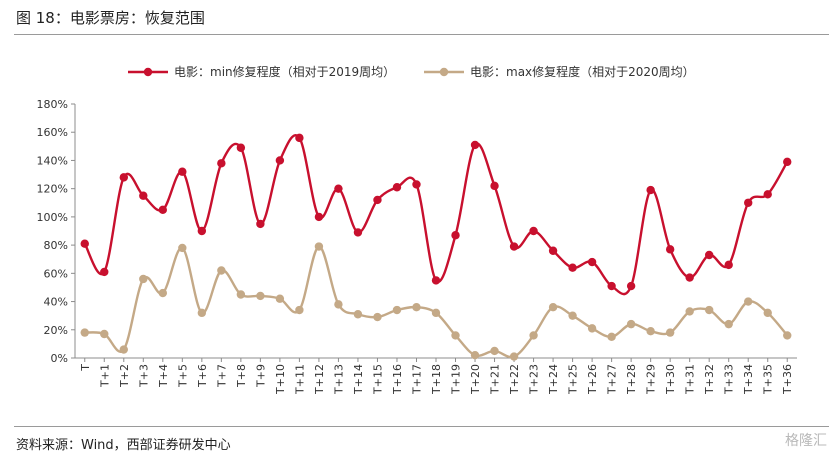 The image size is (837, 457). Describe the element at coordinates (612, 379) in the screenshot. I see `x-tick-label: T+27` at that location.